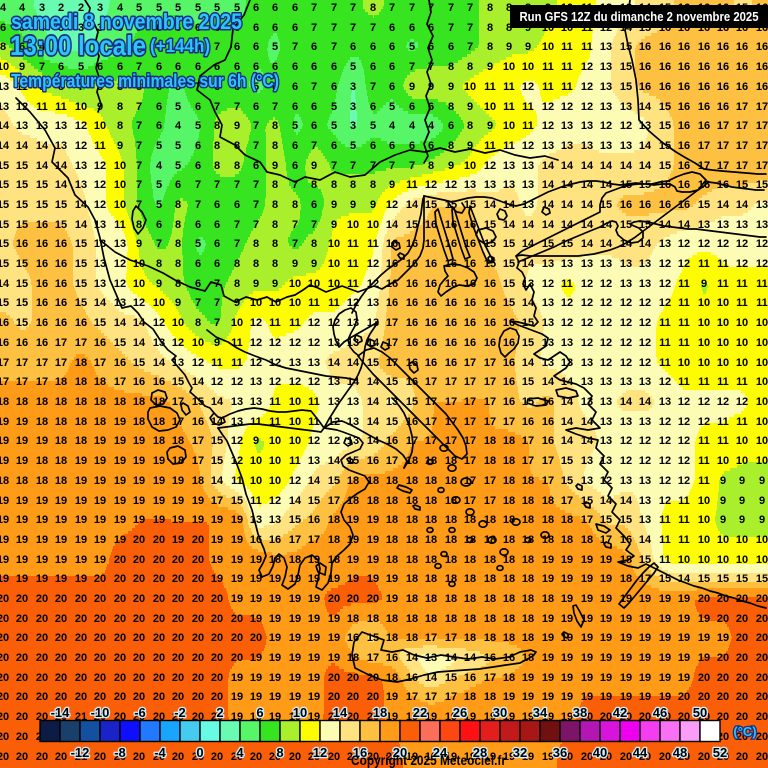 Image resolution: width=768 pixels, height=768 pixels. What do you see at coordinates (198, 323) in the screenshot?
I see `svg-text: 8` at bounding box center [198, 323].